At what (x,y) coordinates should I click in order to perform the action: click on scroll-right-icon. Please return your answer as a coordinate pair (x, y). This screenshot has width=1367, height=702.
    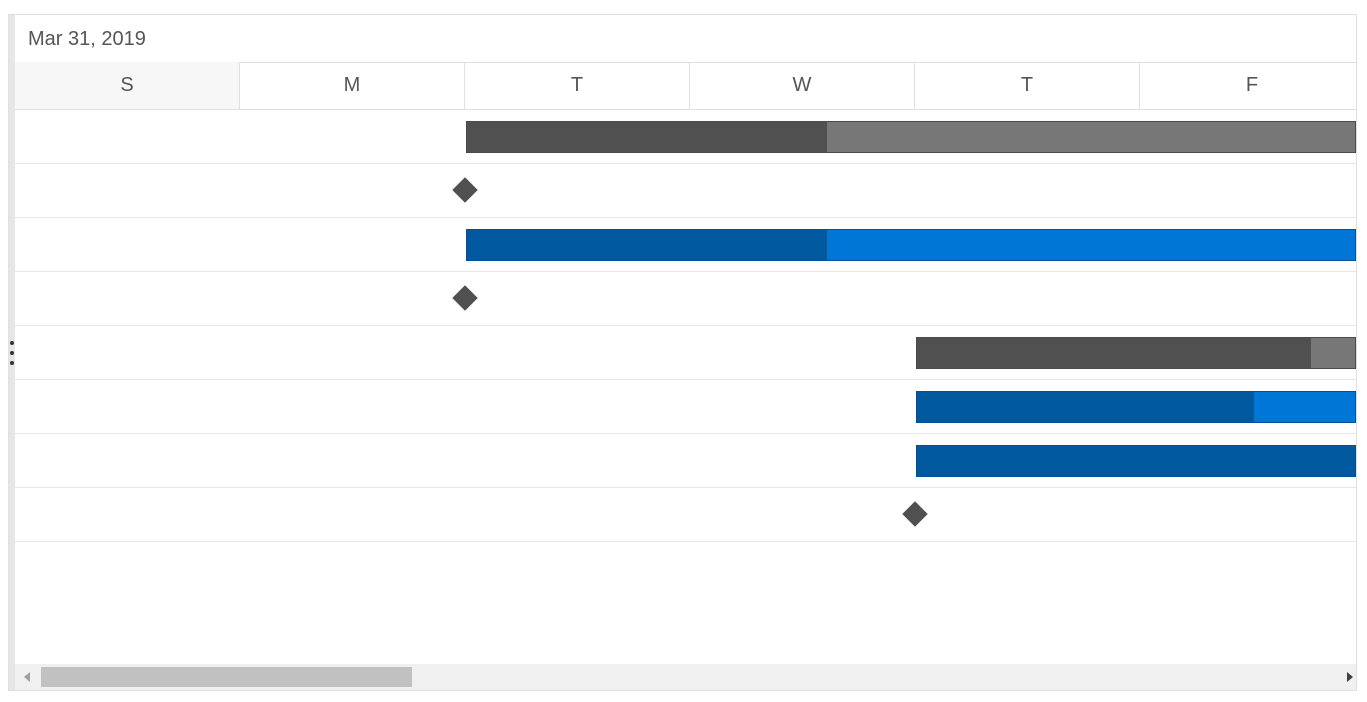
    Looking at the image, I should click on (1350, 677).